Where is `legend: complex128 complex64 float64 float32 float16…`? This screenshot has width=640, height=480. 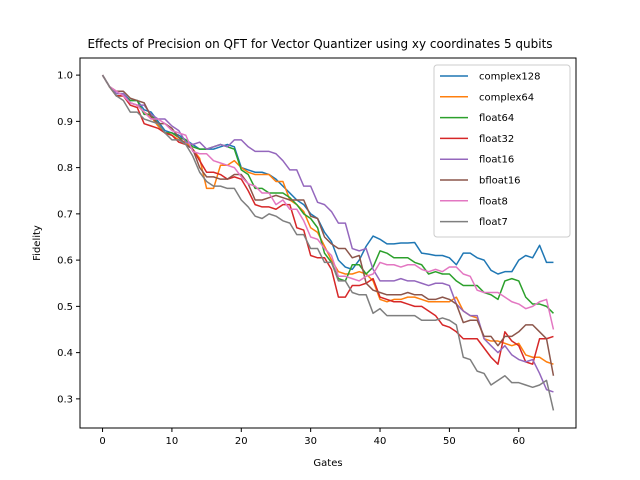 legend: complex128 complex64 float64 float32 float16… is located at coordinates (502, 151).